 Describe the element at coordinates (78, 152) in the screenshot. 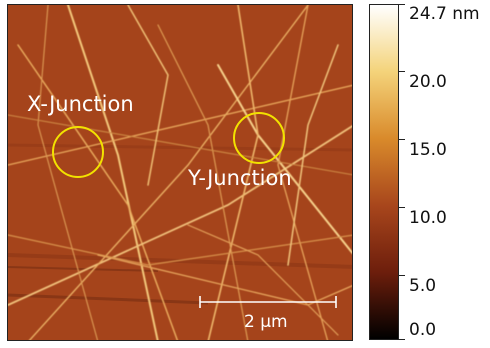

I see `x-junction-marker` at that location.